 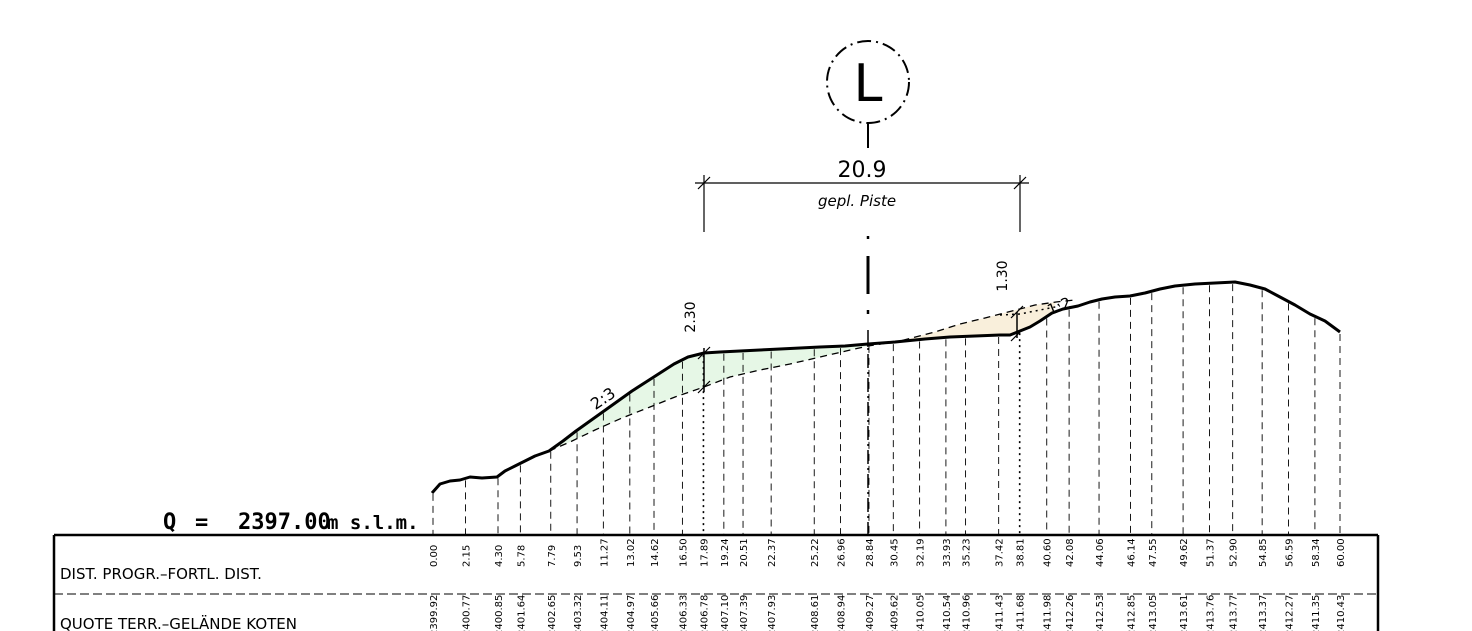 I want to click on station-distance: 11.27, so click(x=604, y=552).